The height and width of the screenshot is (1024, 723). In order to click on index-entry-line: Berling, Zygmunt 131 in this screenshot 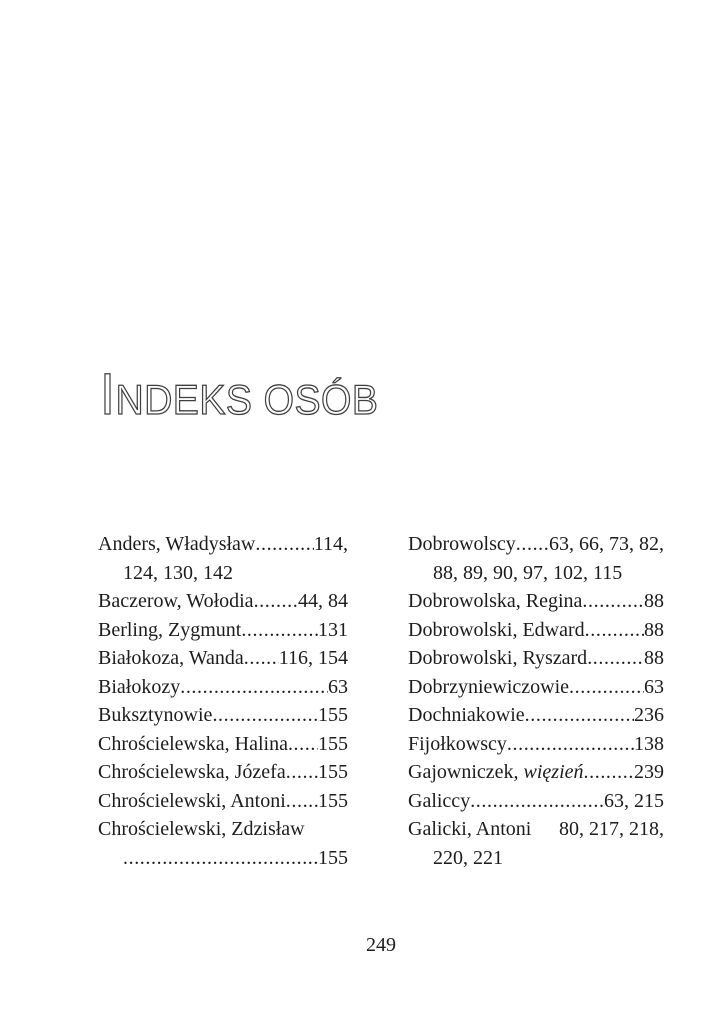, I will do `click(223, 630)`.